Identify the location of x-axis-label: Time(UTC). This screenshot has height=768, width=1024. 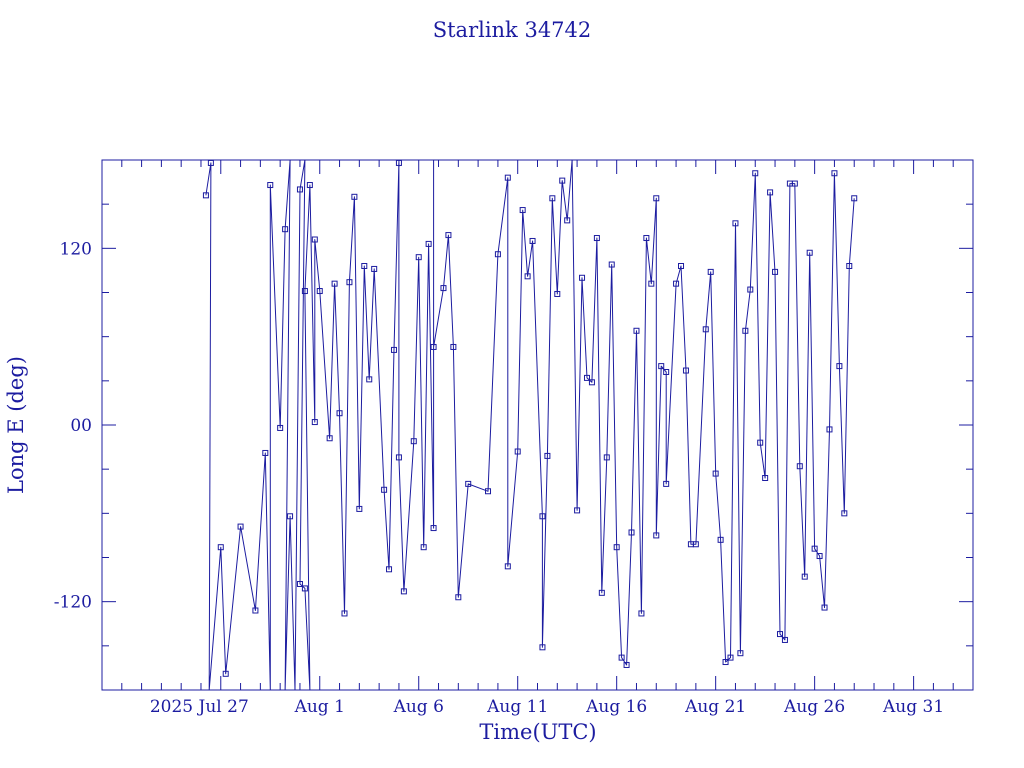
(537, 732).